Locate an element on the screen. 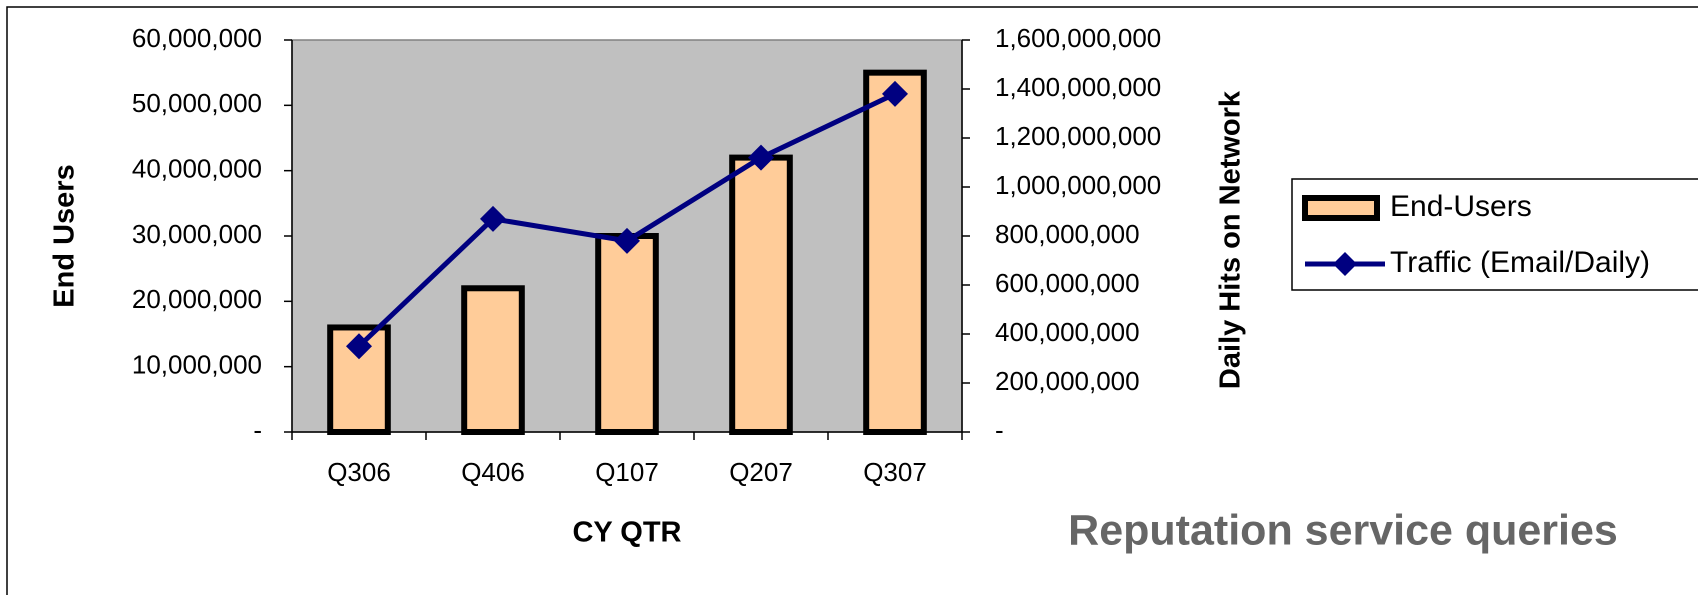 This screenshot has height=595, width=1698. x-tick-label: Q306 is located at coordinates (359, 472).